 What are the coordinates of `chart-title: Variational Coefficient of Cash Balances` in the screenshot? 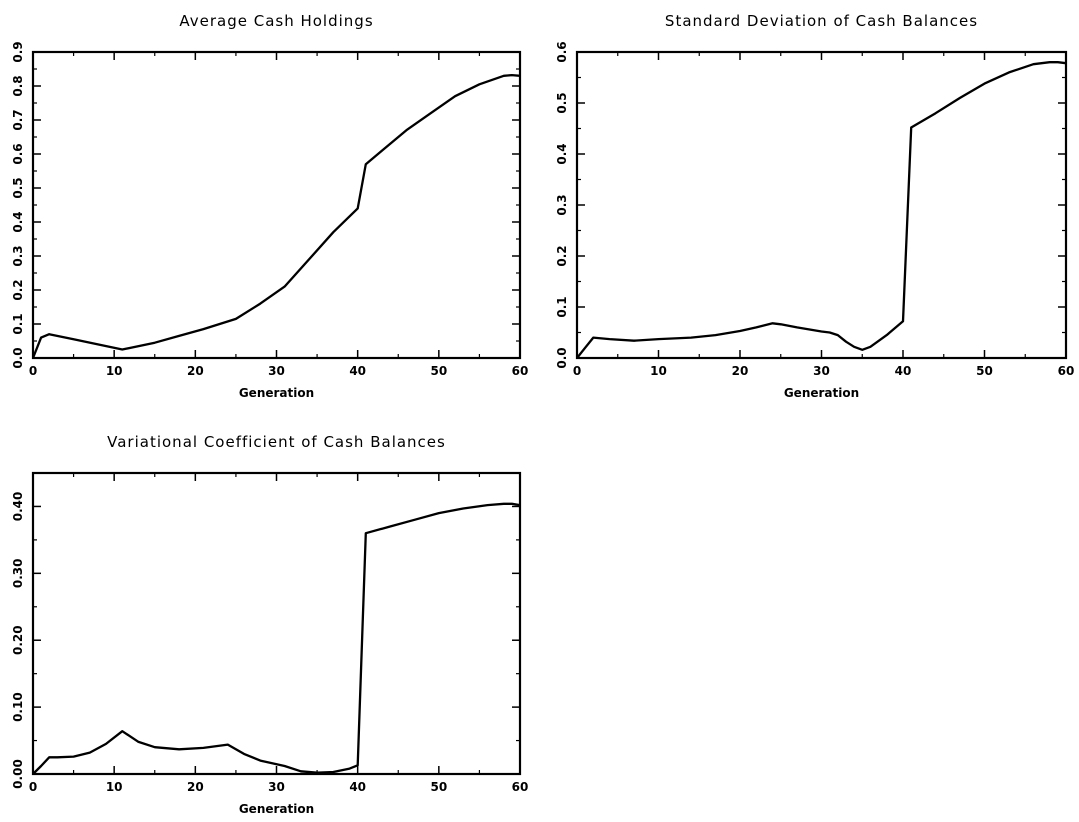 It's located at (276, 442).